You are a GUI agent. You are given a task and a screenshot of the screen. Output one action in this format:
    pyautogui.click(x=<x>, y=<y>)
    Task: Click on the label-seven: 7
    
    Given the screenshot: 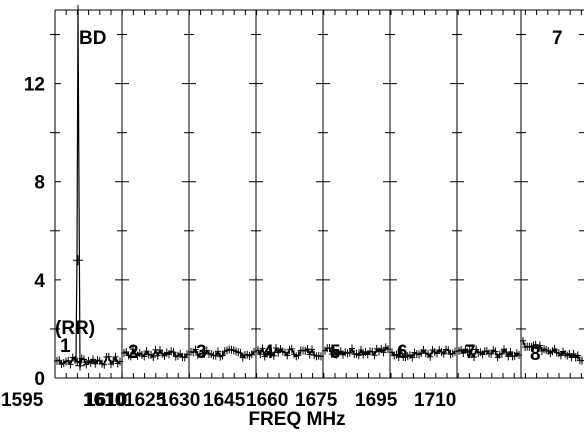 What is the action you would take?
    pyautogui.click(x=557, y=38)
    